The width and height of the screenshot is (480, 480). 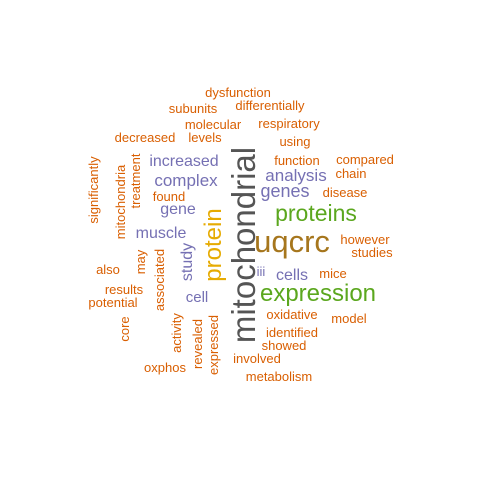 I want to click on cloud-word-dysfunction: dysfunction, so click(x=238, y=92).